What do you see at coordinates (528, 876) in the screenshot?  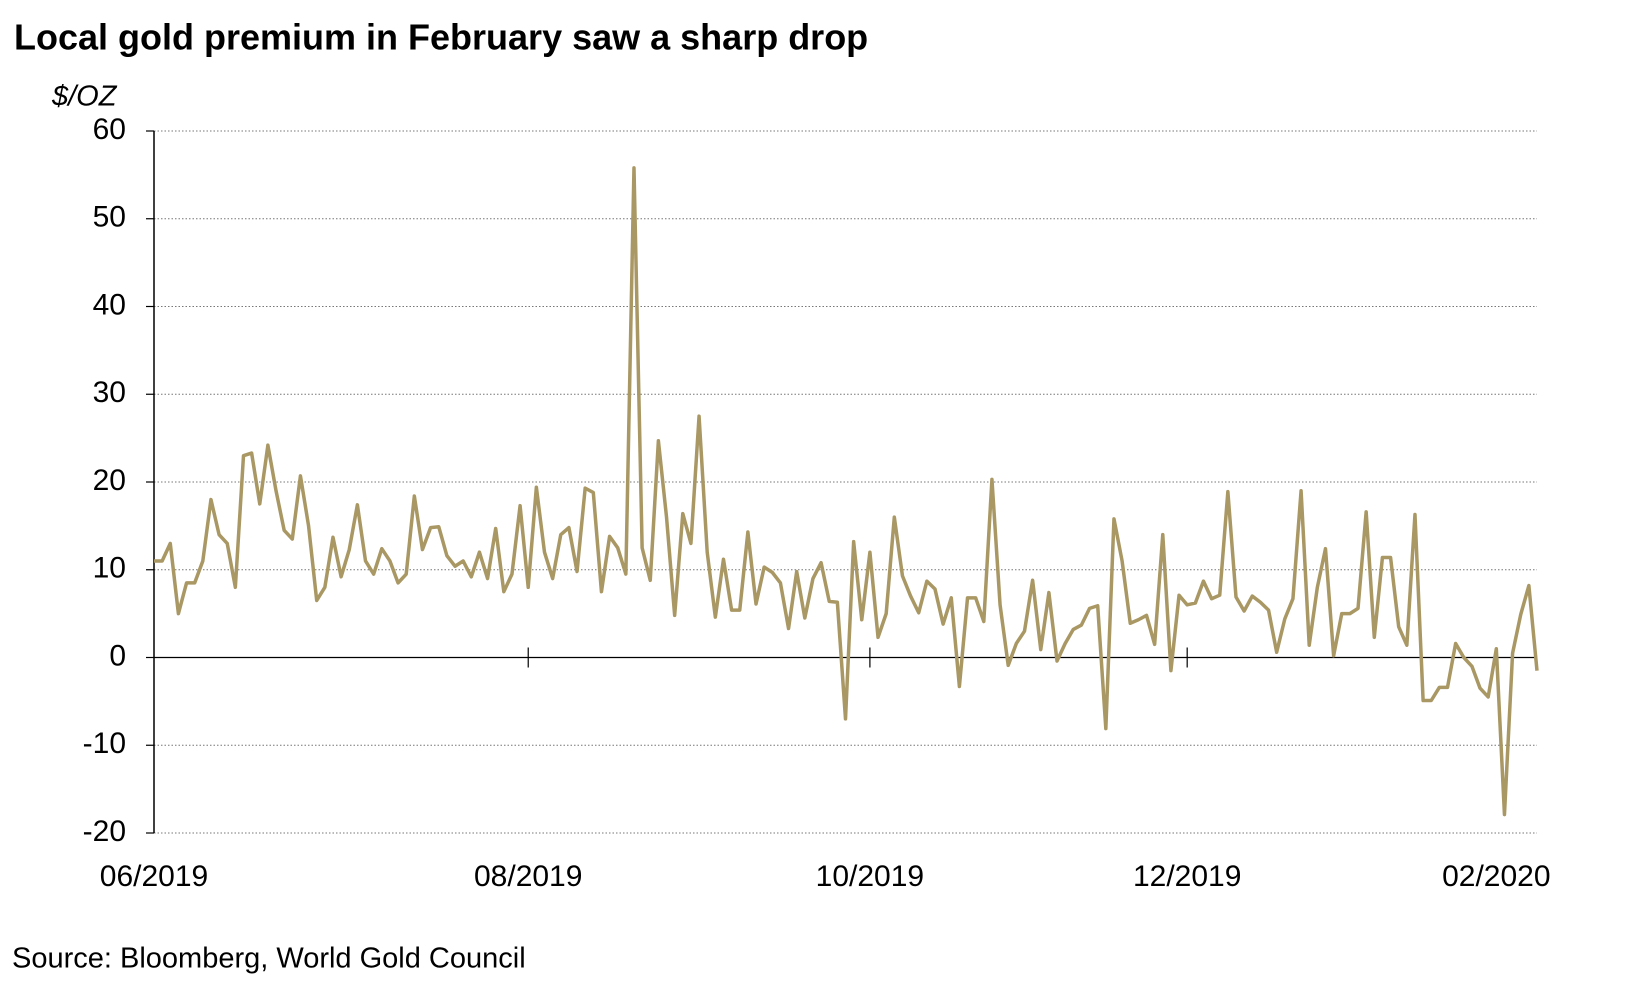 I see `x-tick-label: 08/2019` at bounding box center [528, 876].